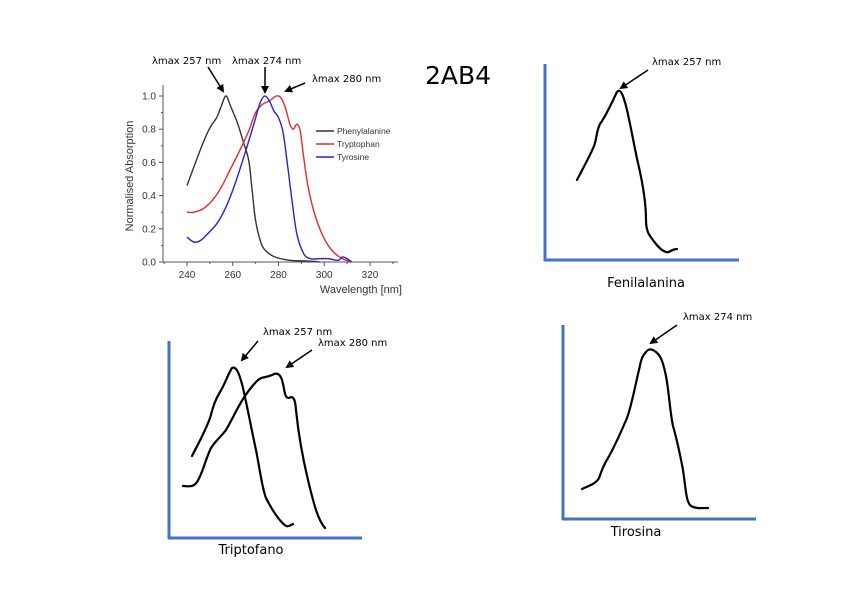 This screenshot has width=848, height=599. Describe the element at coordinates (646, 283) in the screenshot. I see `sketch-caption: Fenilalanina` at that location.